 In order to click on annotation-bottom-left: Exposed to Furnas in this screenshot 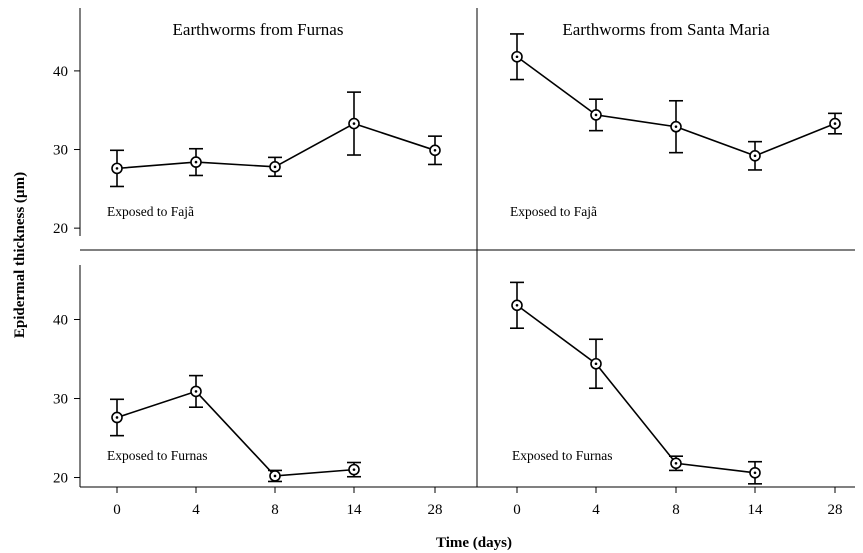, I will do `click(157, 455)`.